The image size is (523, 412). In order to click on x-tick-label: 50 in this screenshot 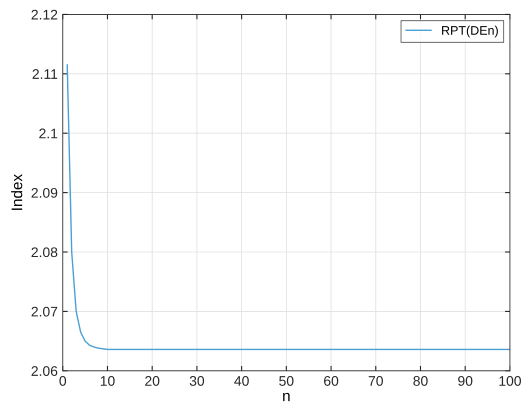, I will do `click(286, 381)`.